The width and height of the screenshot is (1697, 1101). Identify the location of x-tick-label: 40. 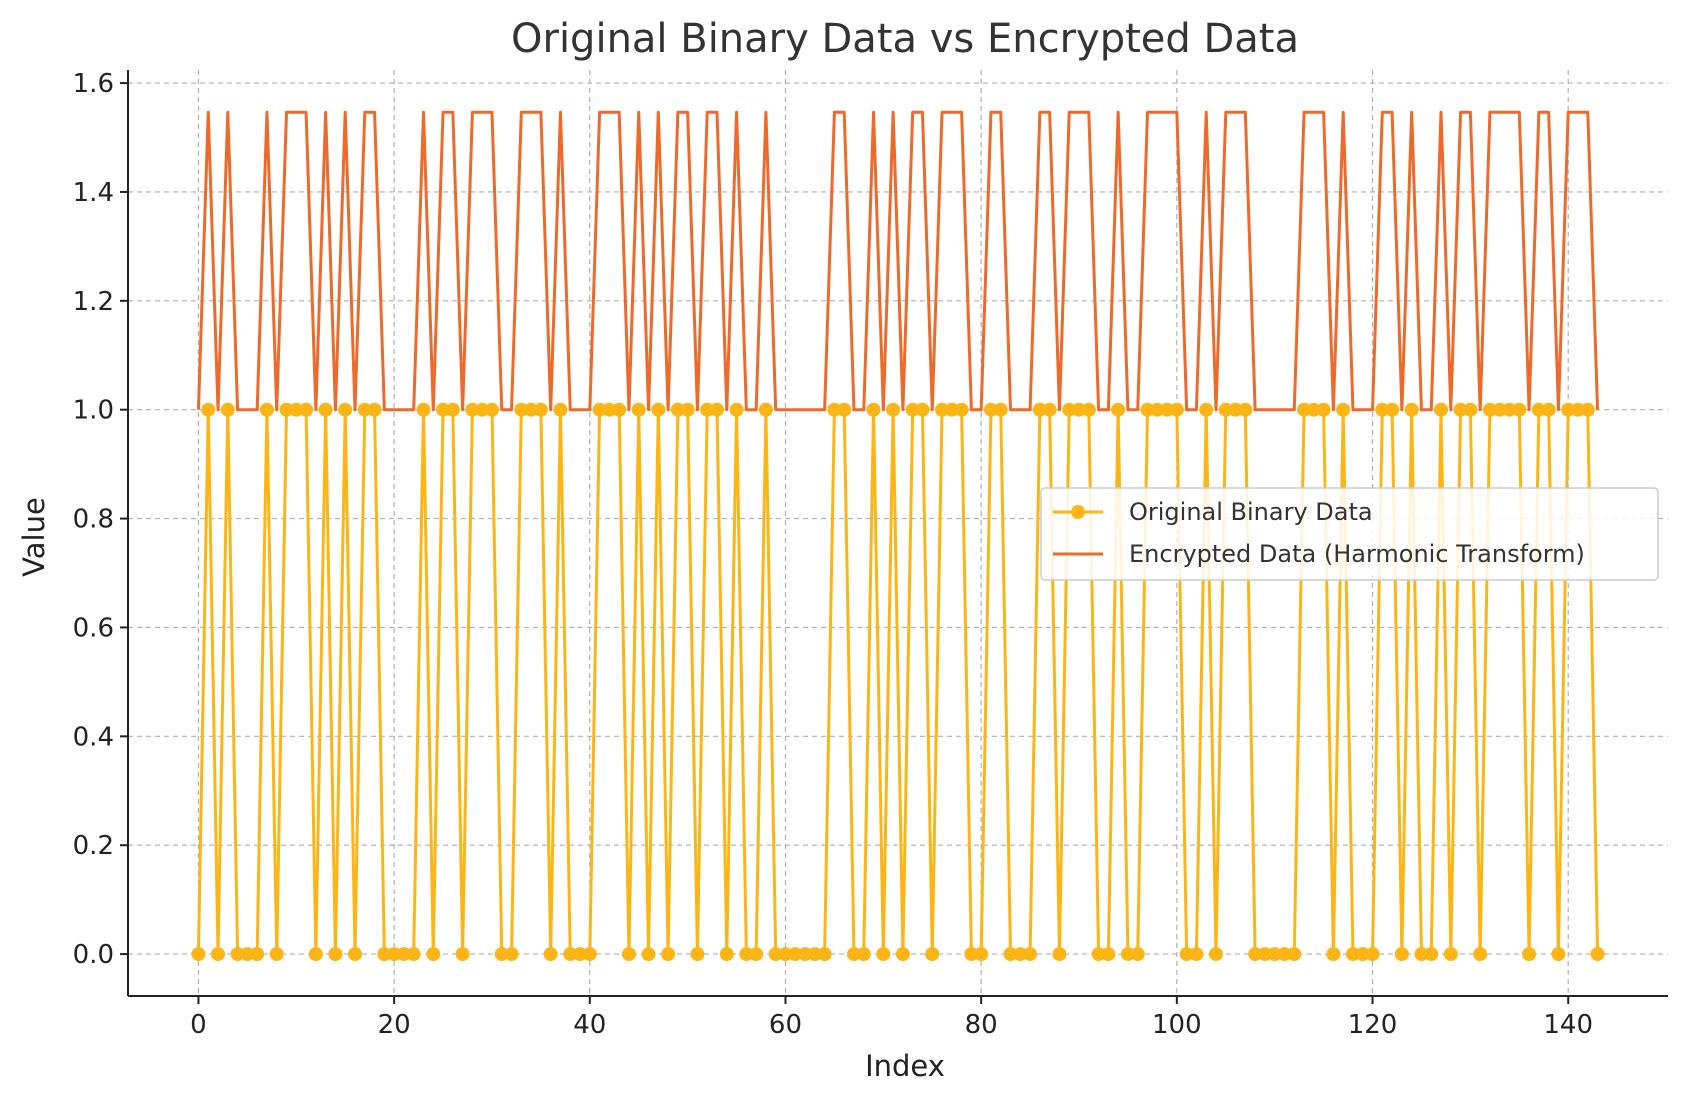
(589, 1025).